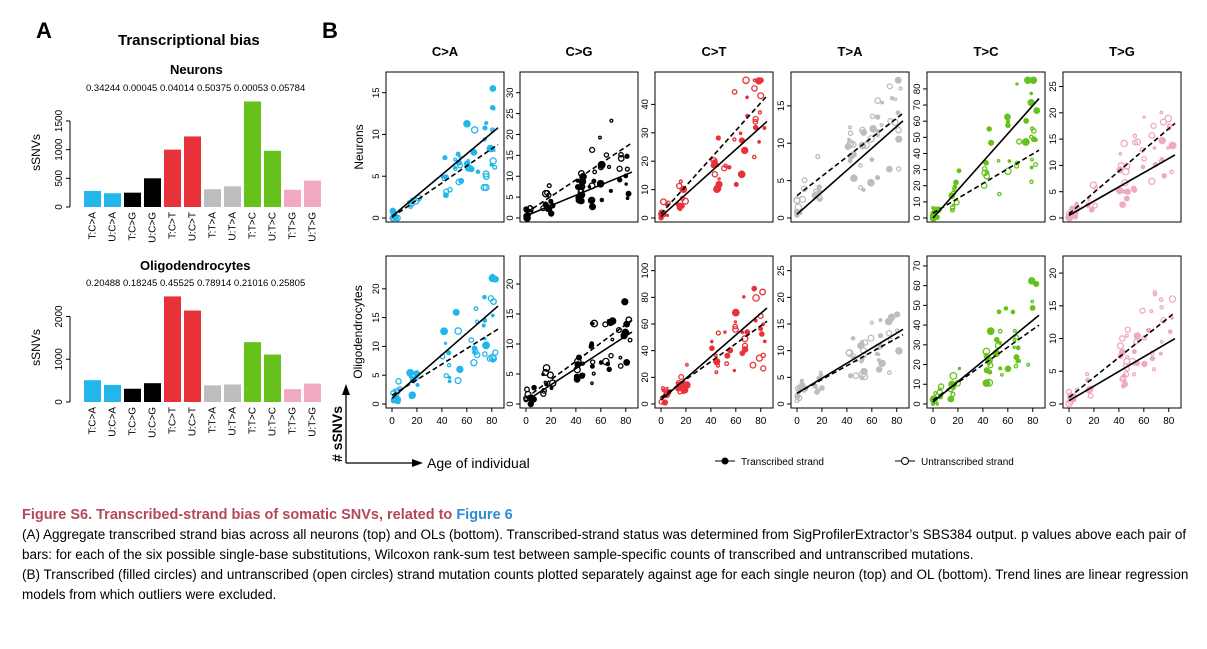 The width and height of the screenshot is (1207, 649). What do you see at coordinates (213, 225) in the screenshot?
I see `category-label: T:T>A` at bounding box center [213, 225].